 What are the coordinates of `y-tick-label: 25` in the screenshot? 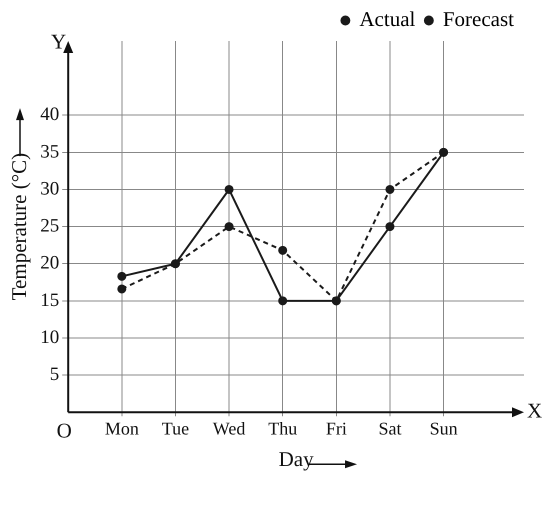 It's located at (50, 226).